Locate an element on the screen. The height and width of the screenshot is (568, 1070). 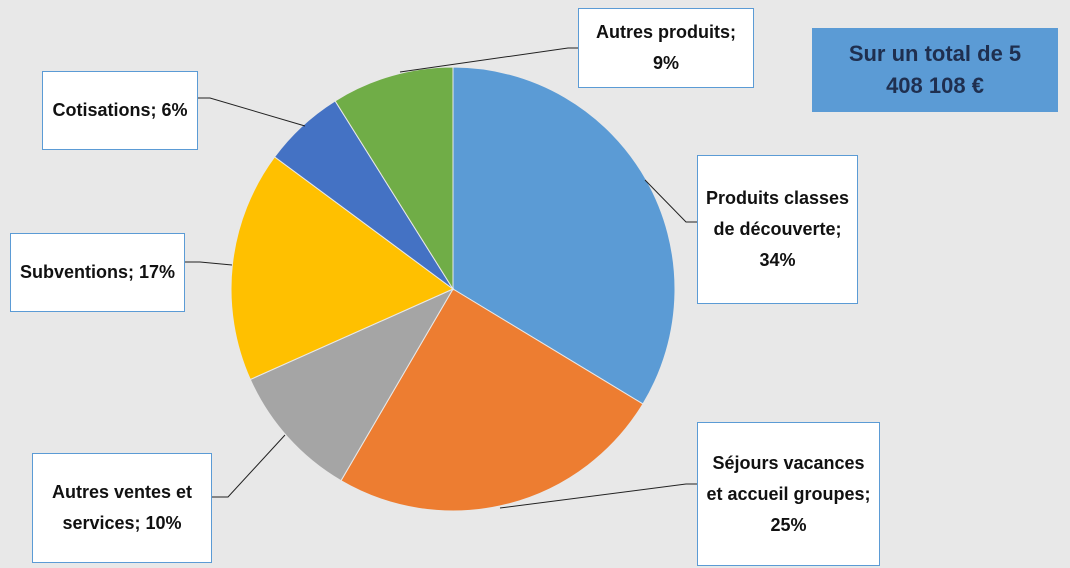
slice: Autres ventes et services is located at coordinates (352, 384).